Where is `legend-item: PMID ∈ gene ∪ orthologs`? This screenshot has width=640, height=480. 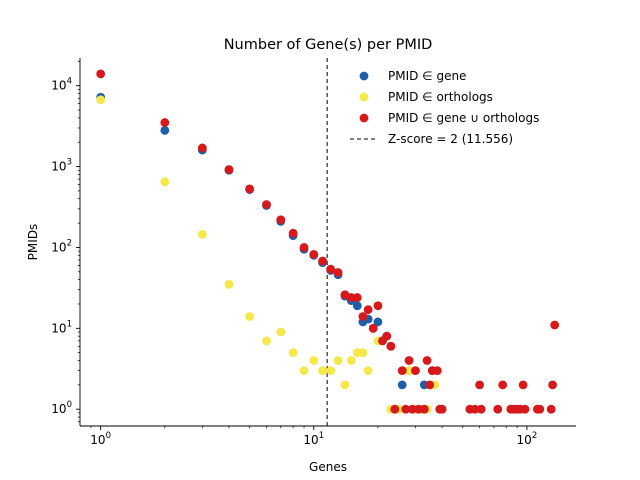 legend-item: PMID ∈ gene ∪ orthologs is located at coordinates (449, 118).